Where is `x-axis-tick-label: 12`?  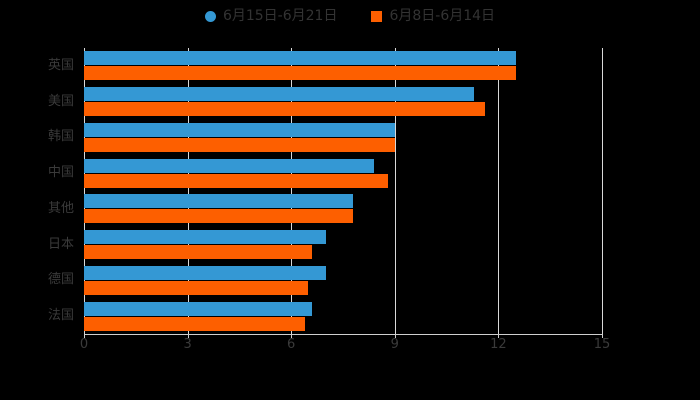 x-axis-tick-label: 12 is located at coordinates (498, 344).